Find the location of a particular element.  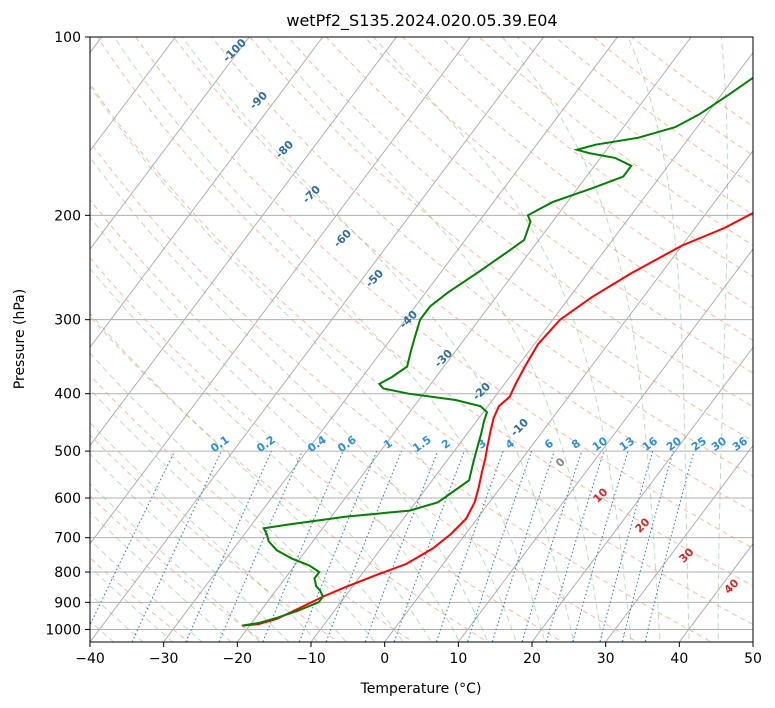

x-tick-label: 0 is located at coordinates (384, 659).